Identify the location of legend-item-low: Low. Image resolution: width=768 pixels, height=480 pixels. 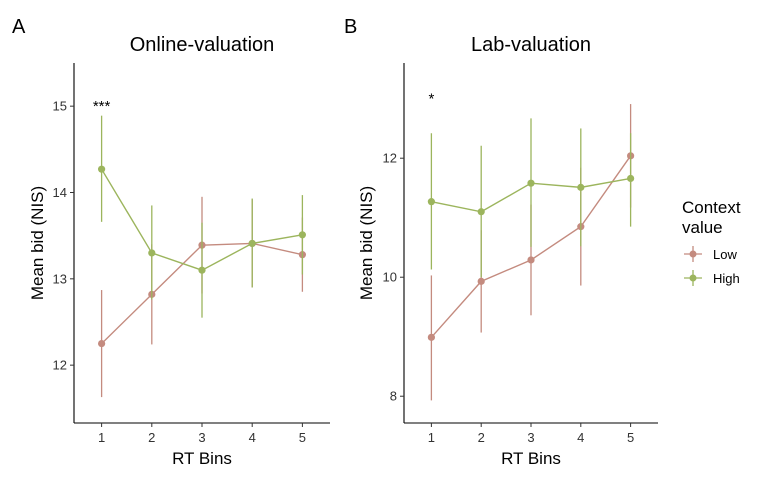
(710, 254).